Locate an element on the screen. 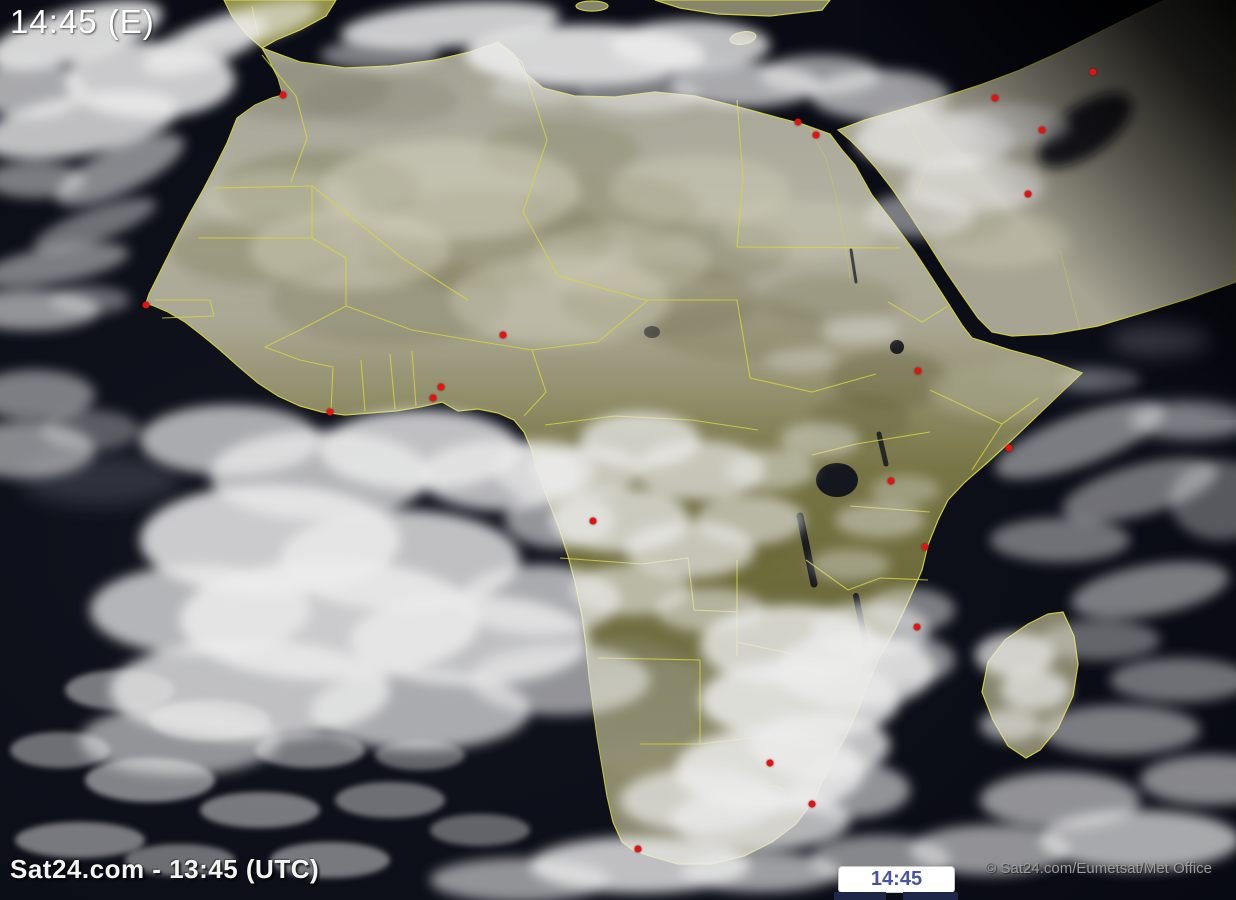  timeline-tooltip-time: 14:45 is located at coordinates (896, 879).